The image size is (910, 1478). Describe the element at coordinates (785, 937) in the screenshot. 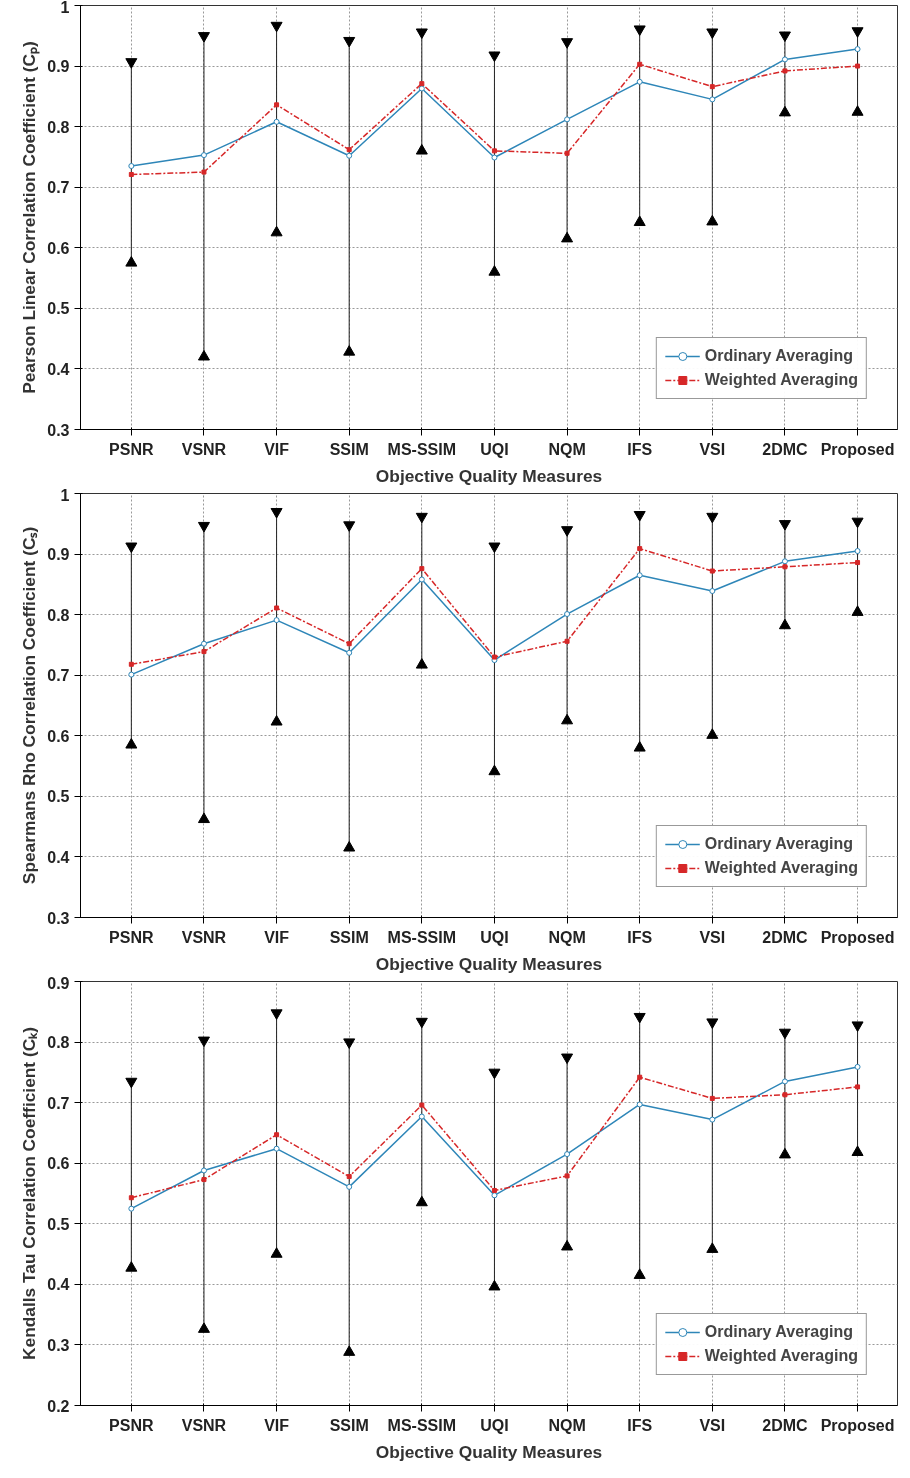

I see `x-tick-label: 2DMC` at that location.